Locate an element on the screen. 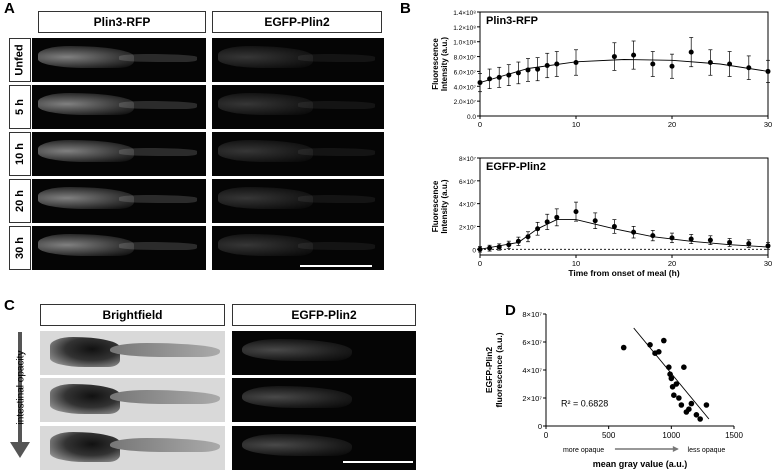 The height and width of the screenshot is (473, 776). x-tick-label: 10 is located at coordinates (576, 263).